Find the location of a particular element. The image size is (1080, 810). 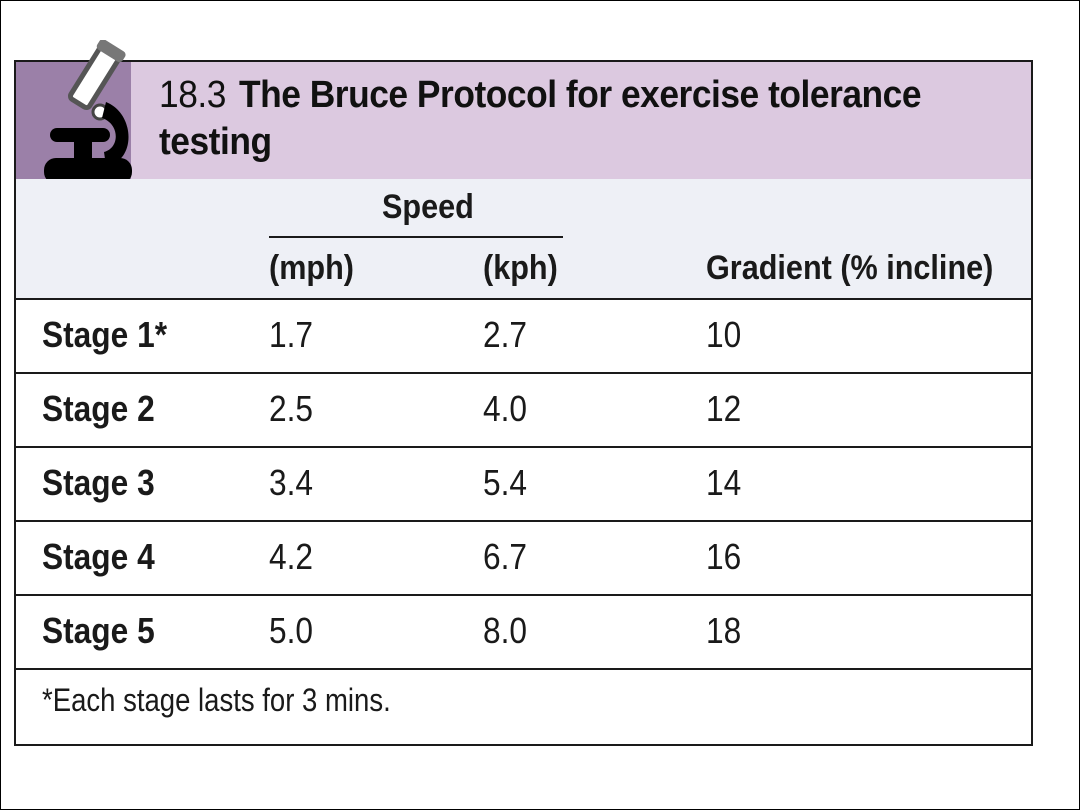

mph-value: 5.0 is located at coordinates (291, 630).